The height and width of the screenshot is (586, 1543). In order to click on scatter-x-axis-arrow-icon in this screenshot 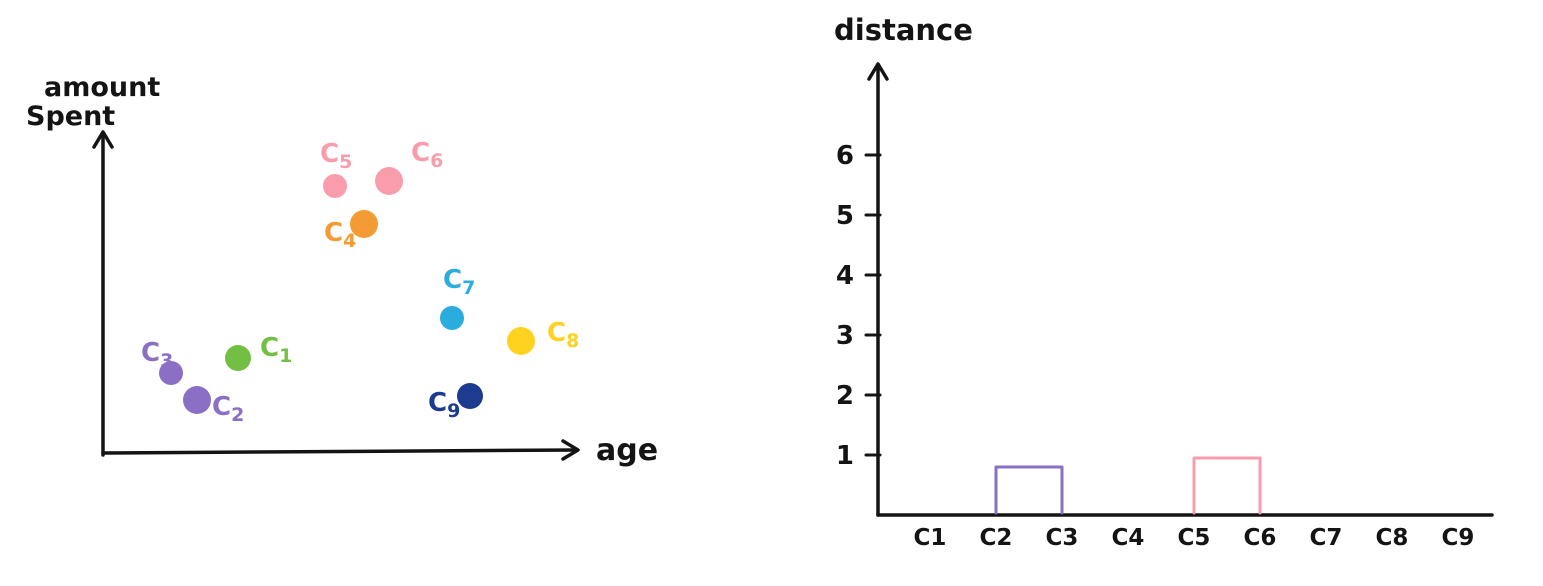, I will do `click(570, 450)`.